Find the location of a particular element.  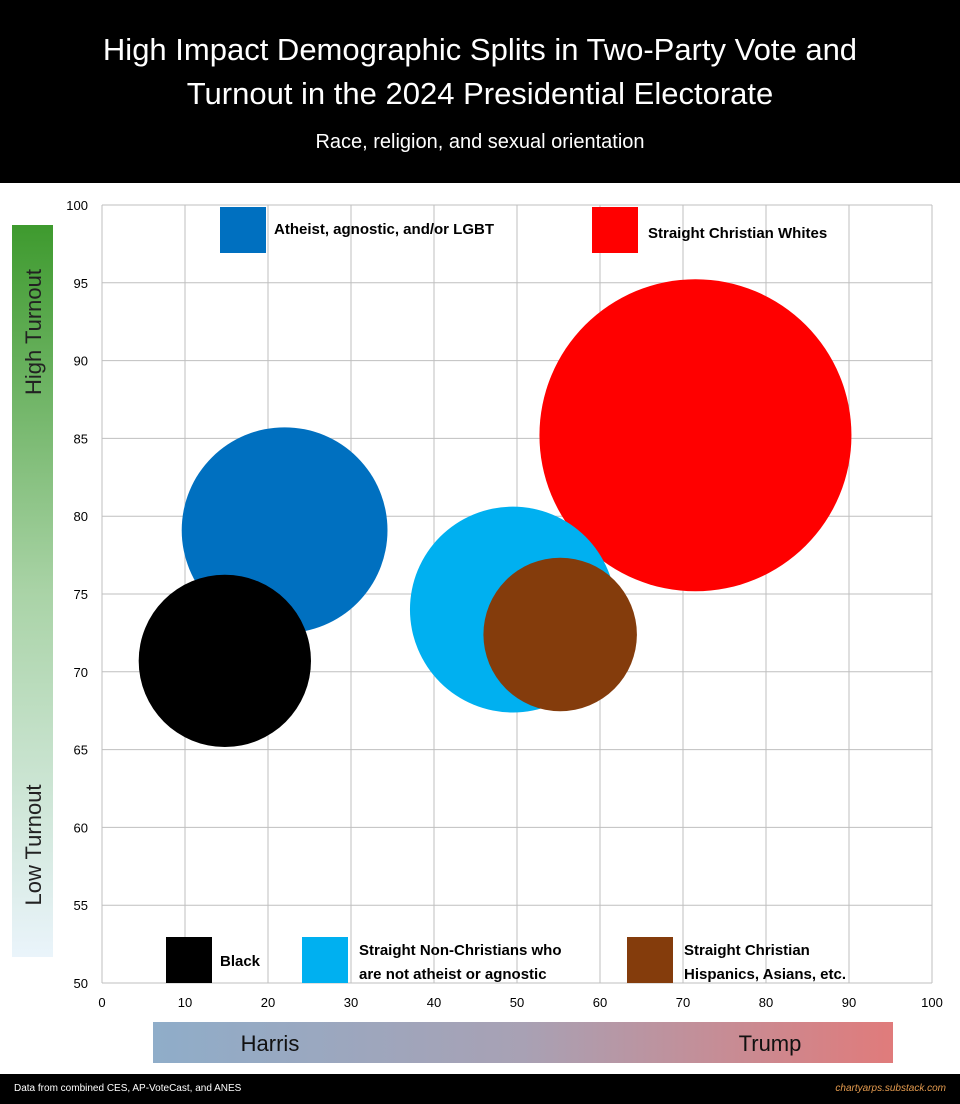

legend-label-atheist-agnostic-and-or-lgbt: Atheist, agnostic, and/or LGBT is located at coordinates (384, 229).